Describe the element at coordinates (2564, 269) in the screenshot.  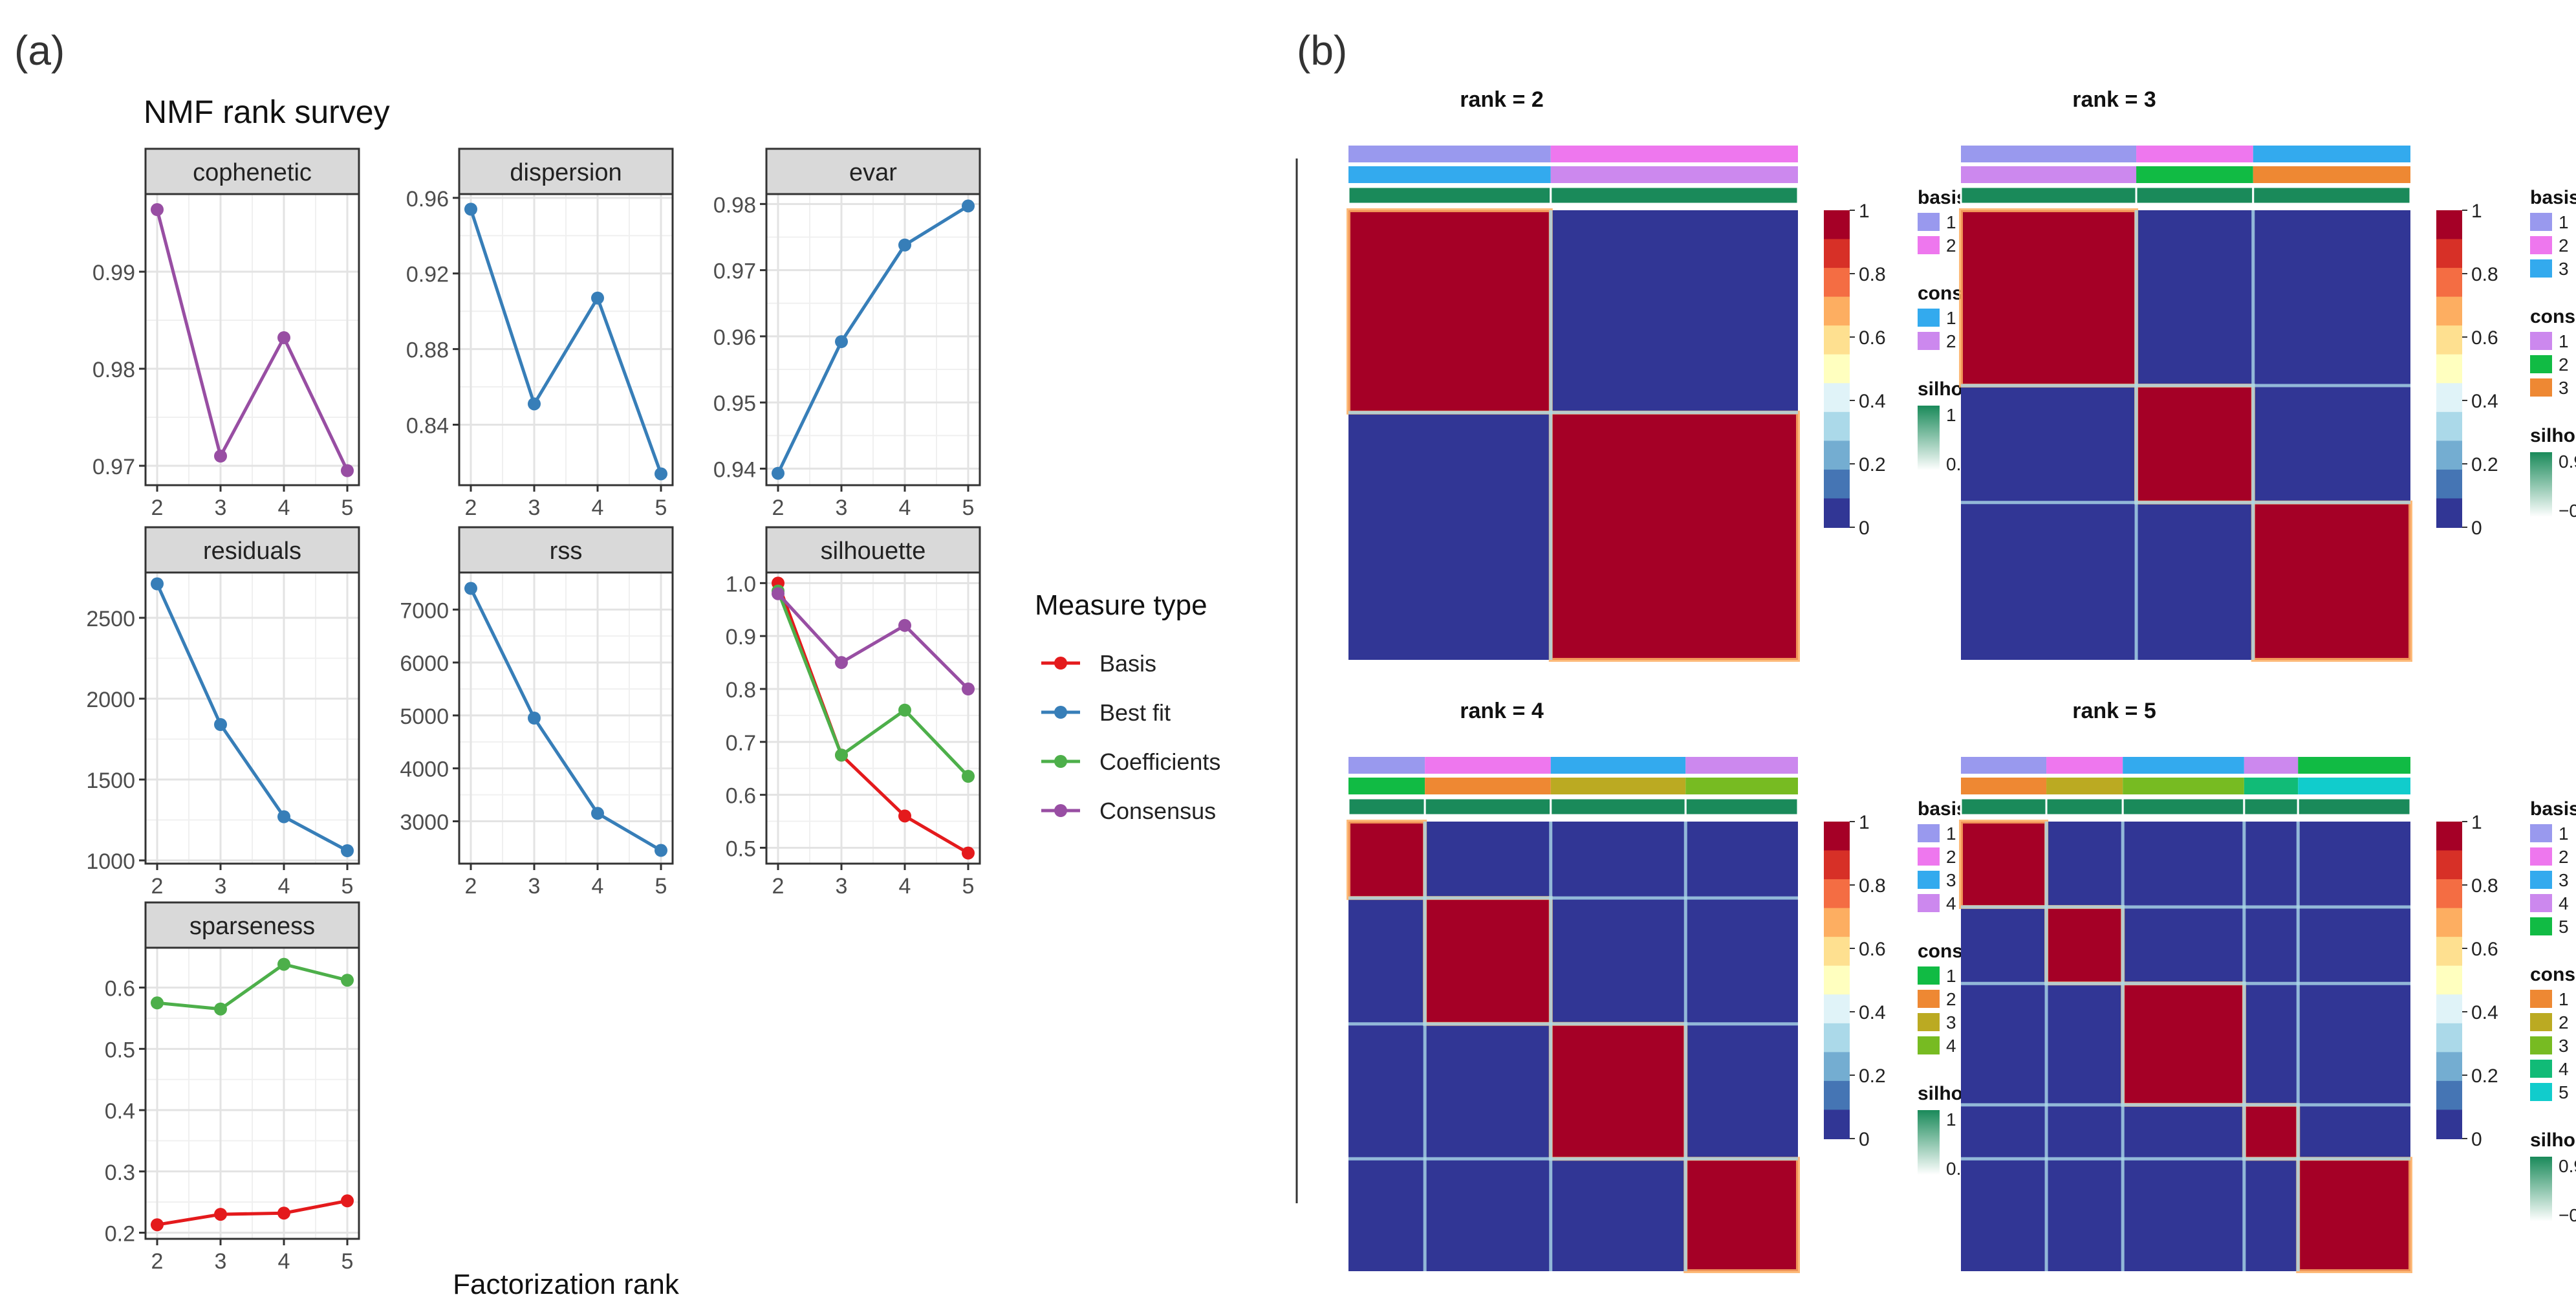
I see `basis-legend-label: 3` at that location.